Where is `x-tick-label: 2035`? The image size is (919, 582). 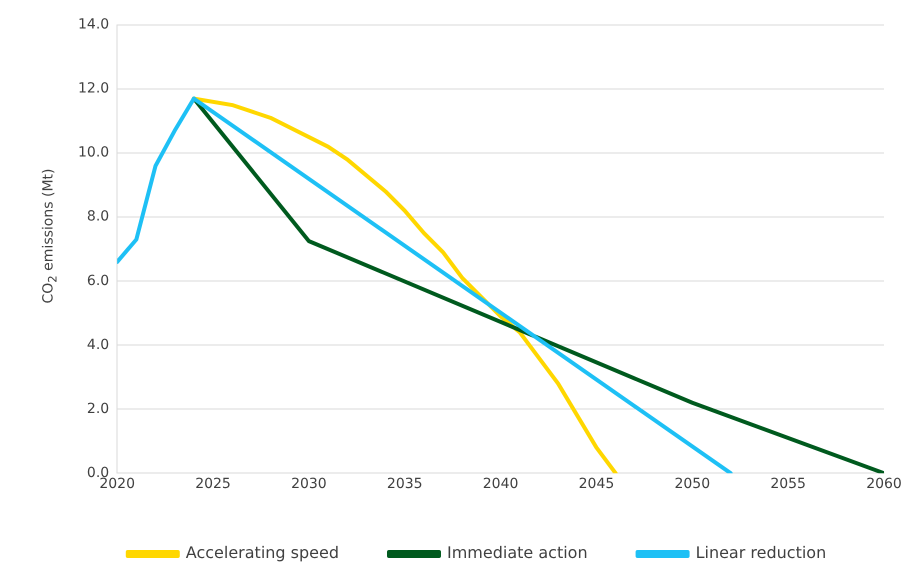
x-tick-label: 2035 is located at coordinates (404, 484).